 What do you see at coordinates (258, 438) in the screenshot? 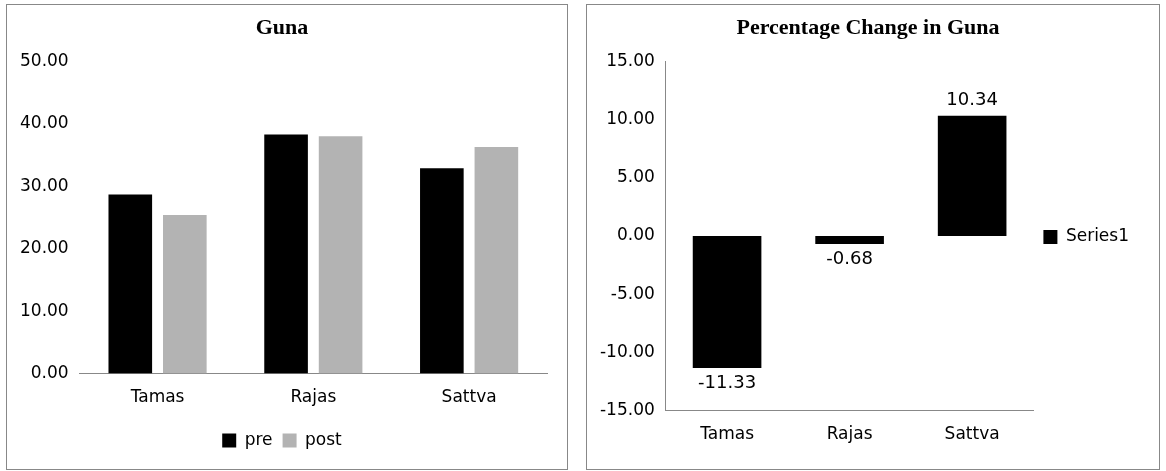
I see `legend-label: pre` at bounding box center [258, 438].